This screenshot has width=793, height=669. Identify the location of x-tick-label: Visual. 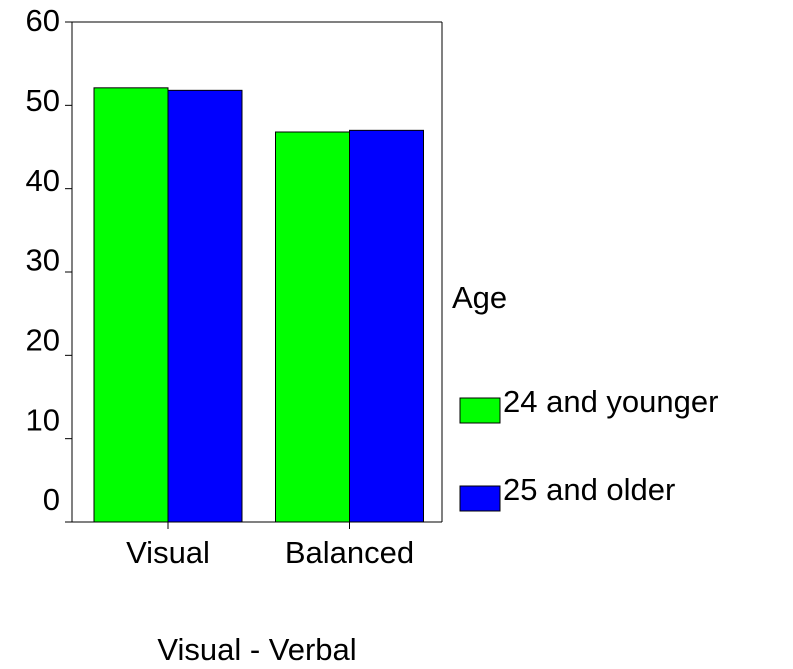
(168, 552).